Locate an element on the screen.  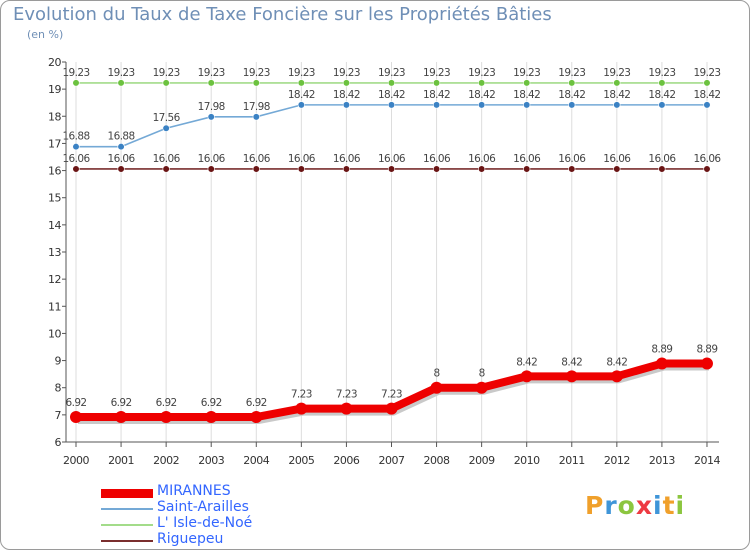
y-tick-label: 7 is located at coordinates (58, 415).